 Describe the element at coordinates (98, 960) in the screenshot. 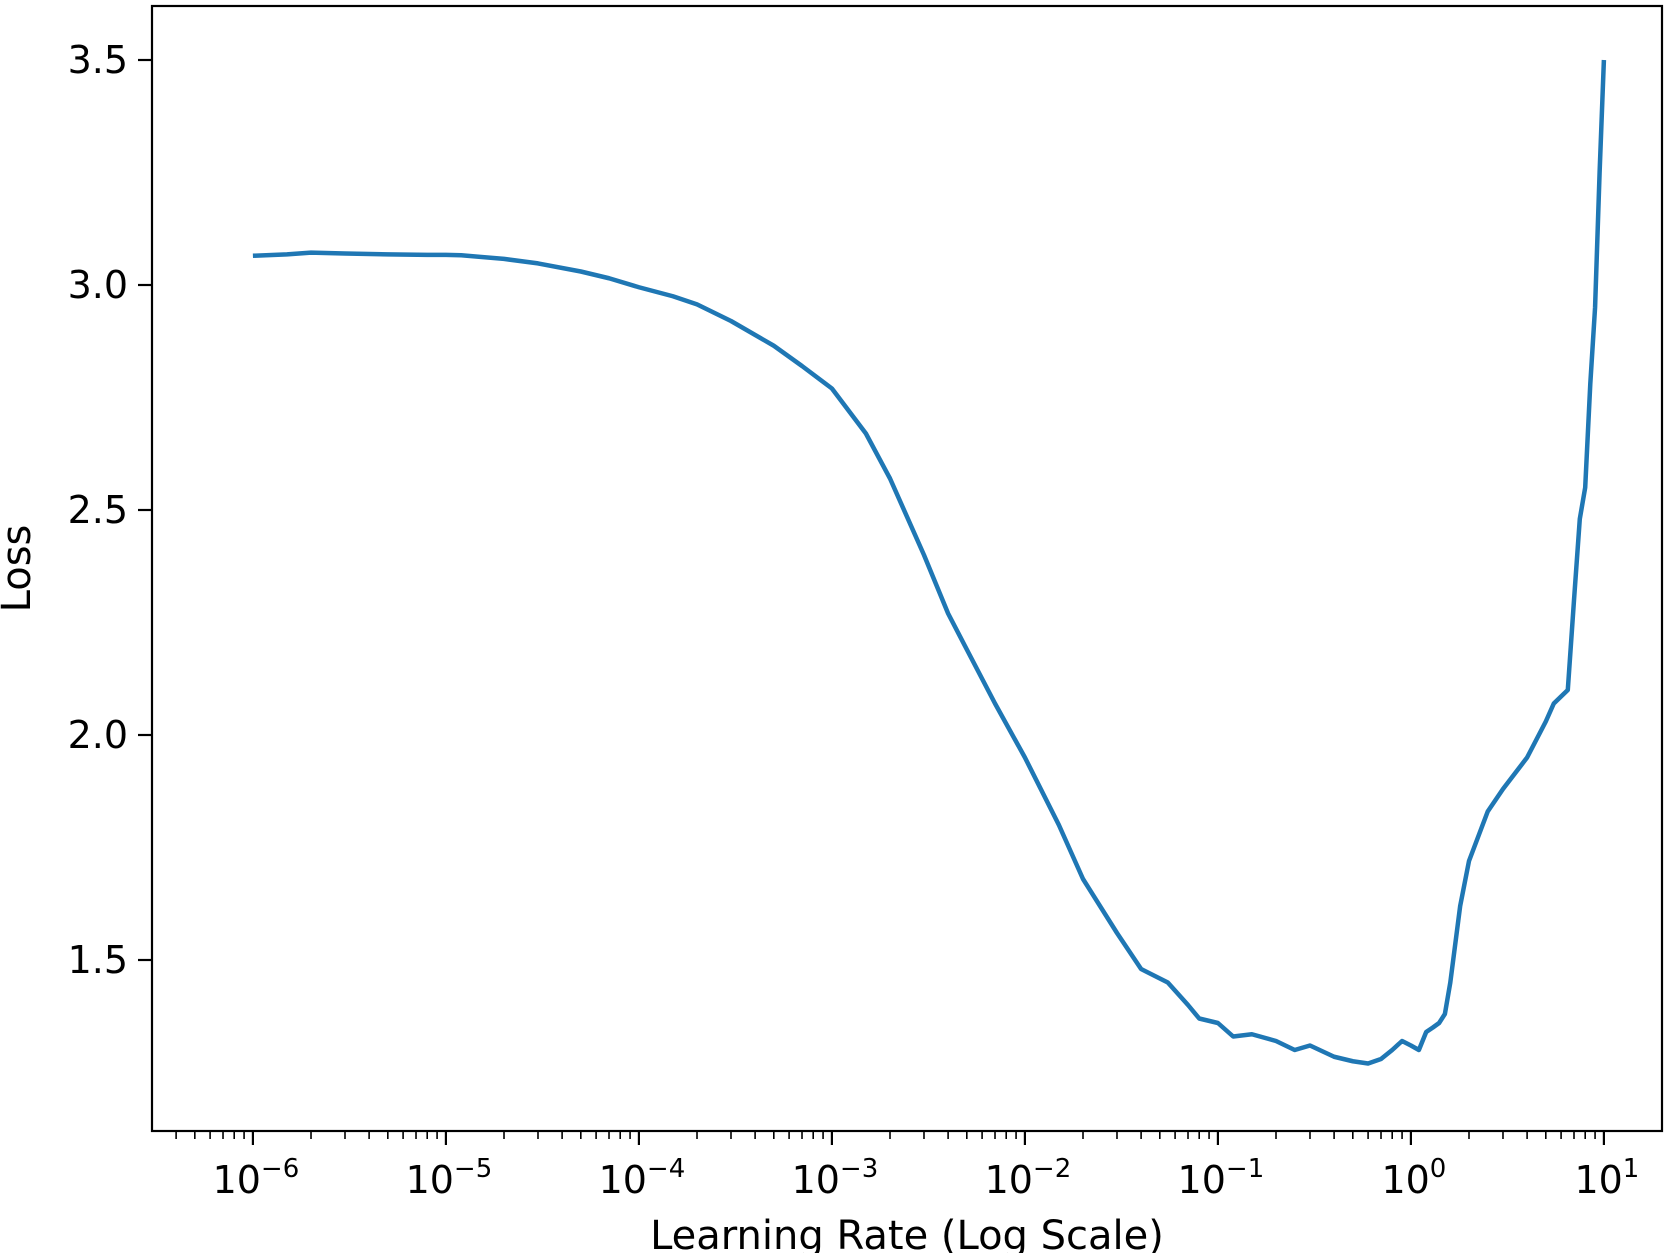

I see `y-tick-label: 1.5` at that location.